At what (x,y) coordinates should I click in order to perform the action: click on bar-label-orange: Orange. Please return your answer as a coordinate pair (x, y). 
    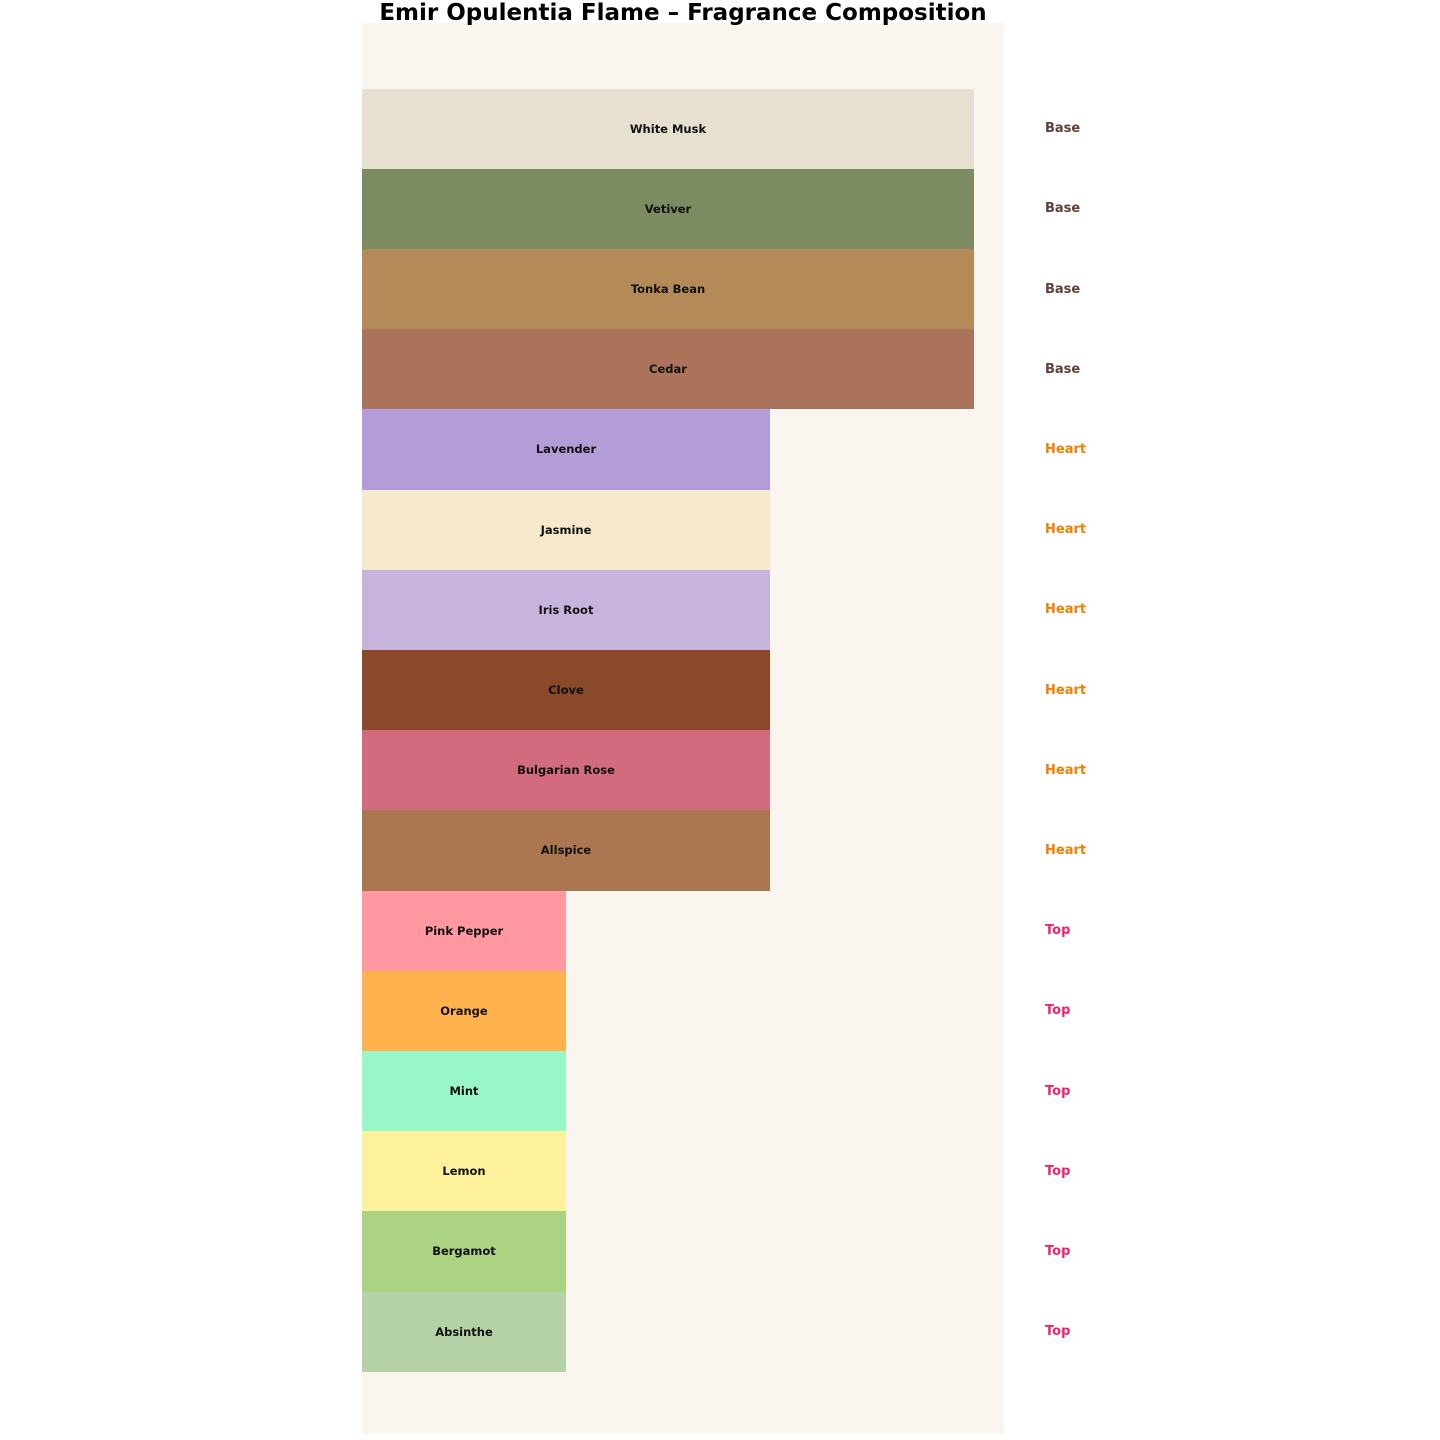
    Looking at the image, I should click on (464, 1010).